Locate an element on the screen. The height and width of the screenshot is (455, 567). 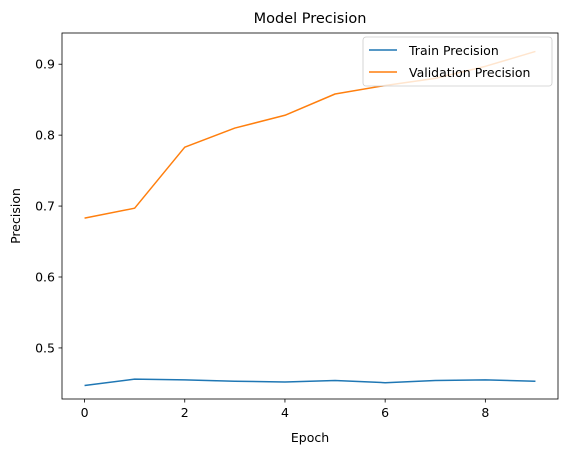
x-tick-label: 0 is located at coordinates (85, 412).